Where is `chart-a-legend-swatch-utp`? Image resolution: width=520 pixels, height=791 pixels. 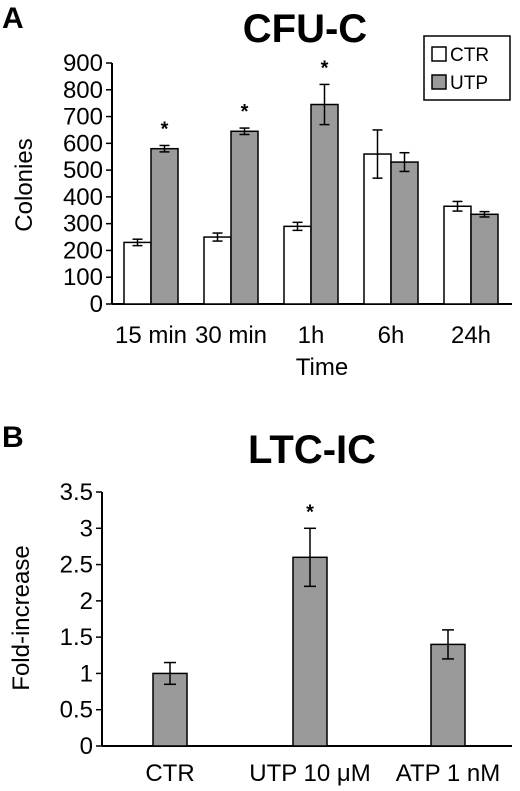
chart-a-legend-swatch-utp is located at coordinates (439, 82).